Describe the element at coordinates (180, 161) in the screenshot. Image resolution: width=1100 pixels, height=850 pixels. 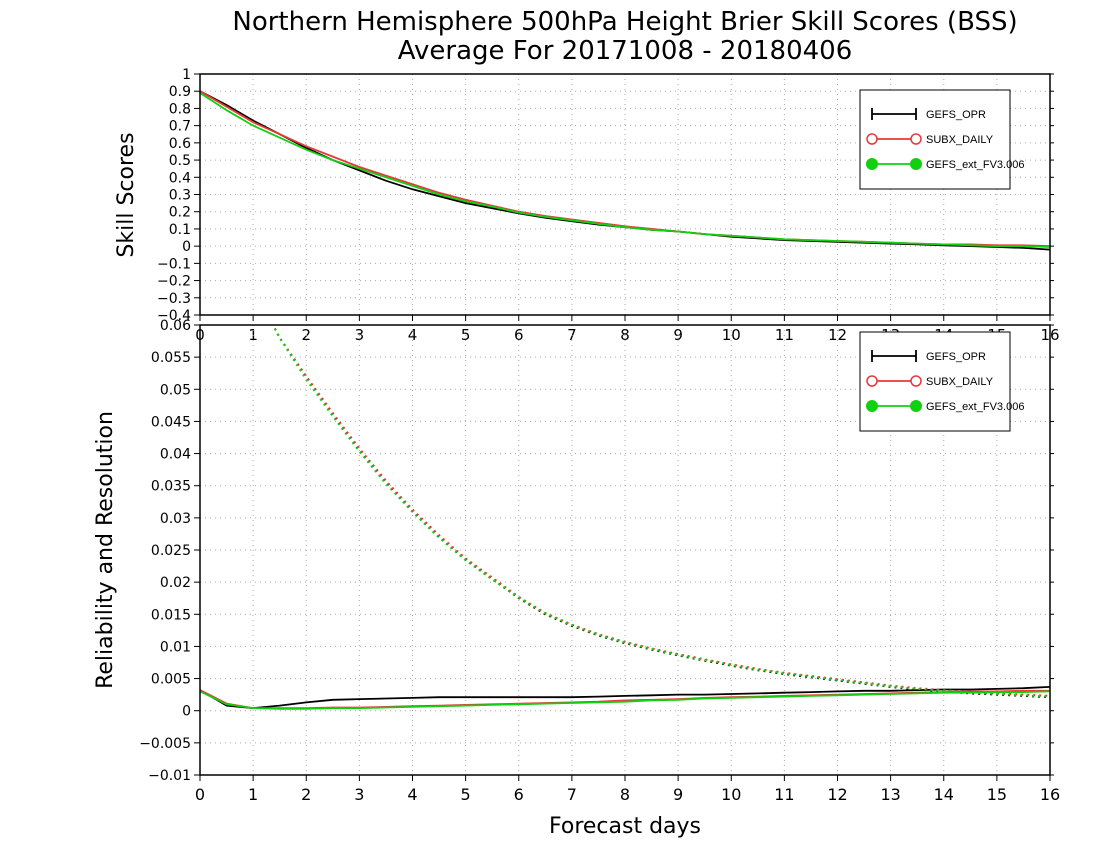
I see `y-tick-label: 0.5` at that location.